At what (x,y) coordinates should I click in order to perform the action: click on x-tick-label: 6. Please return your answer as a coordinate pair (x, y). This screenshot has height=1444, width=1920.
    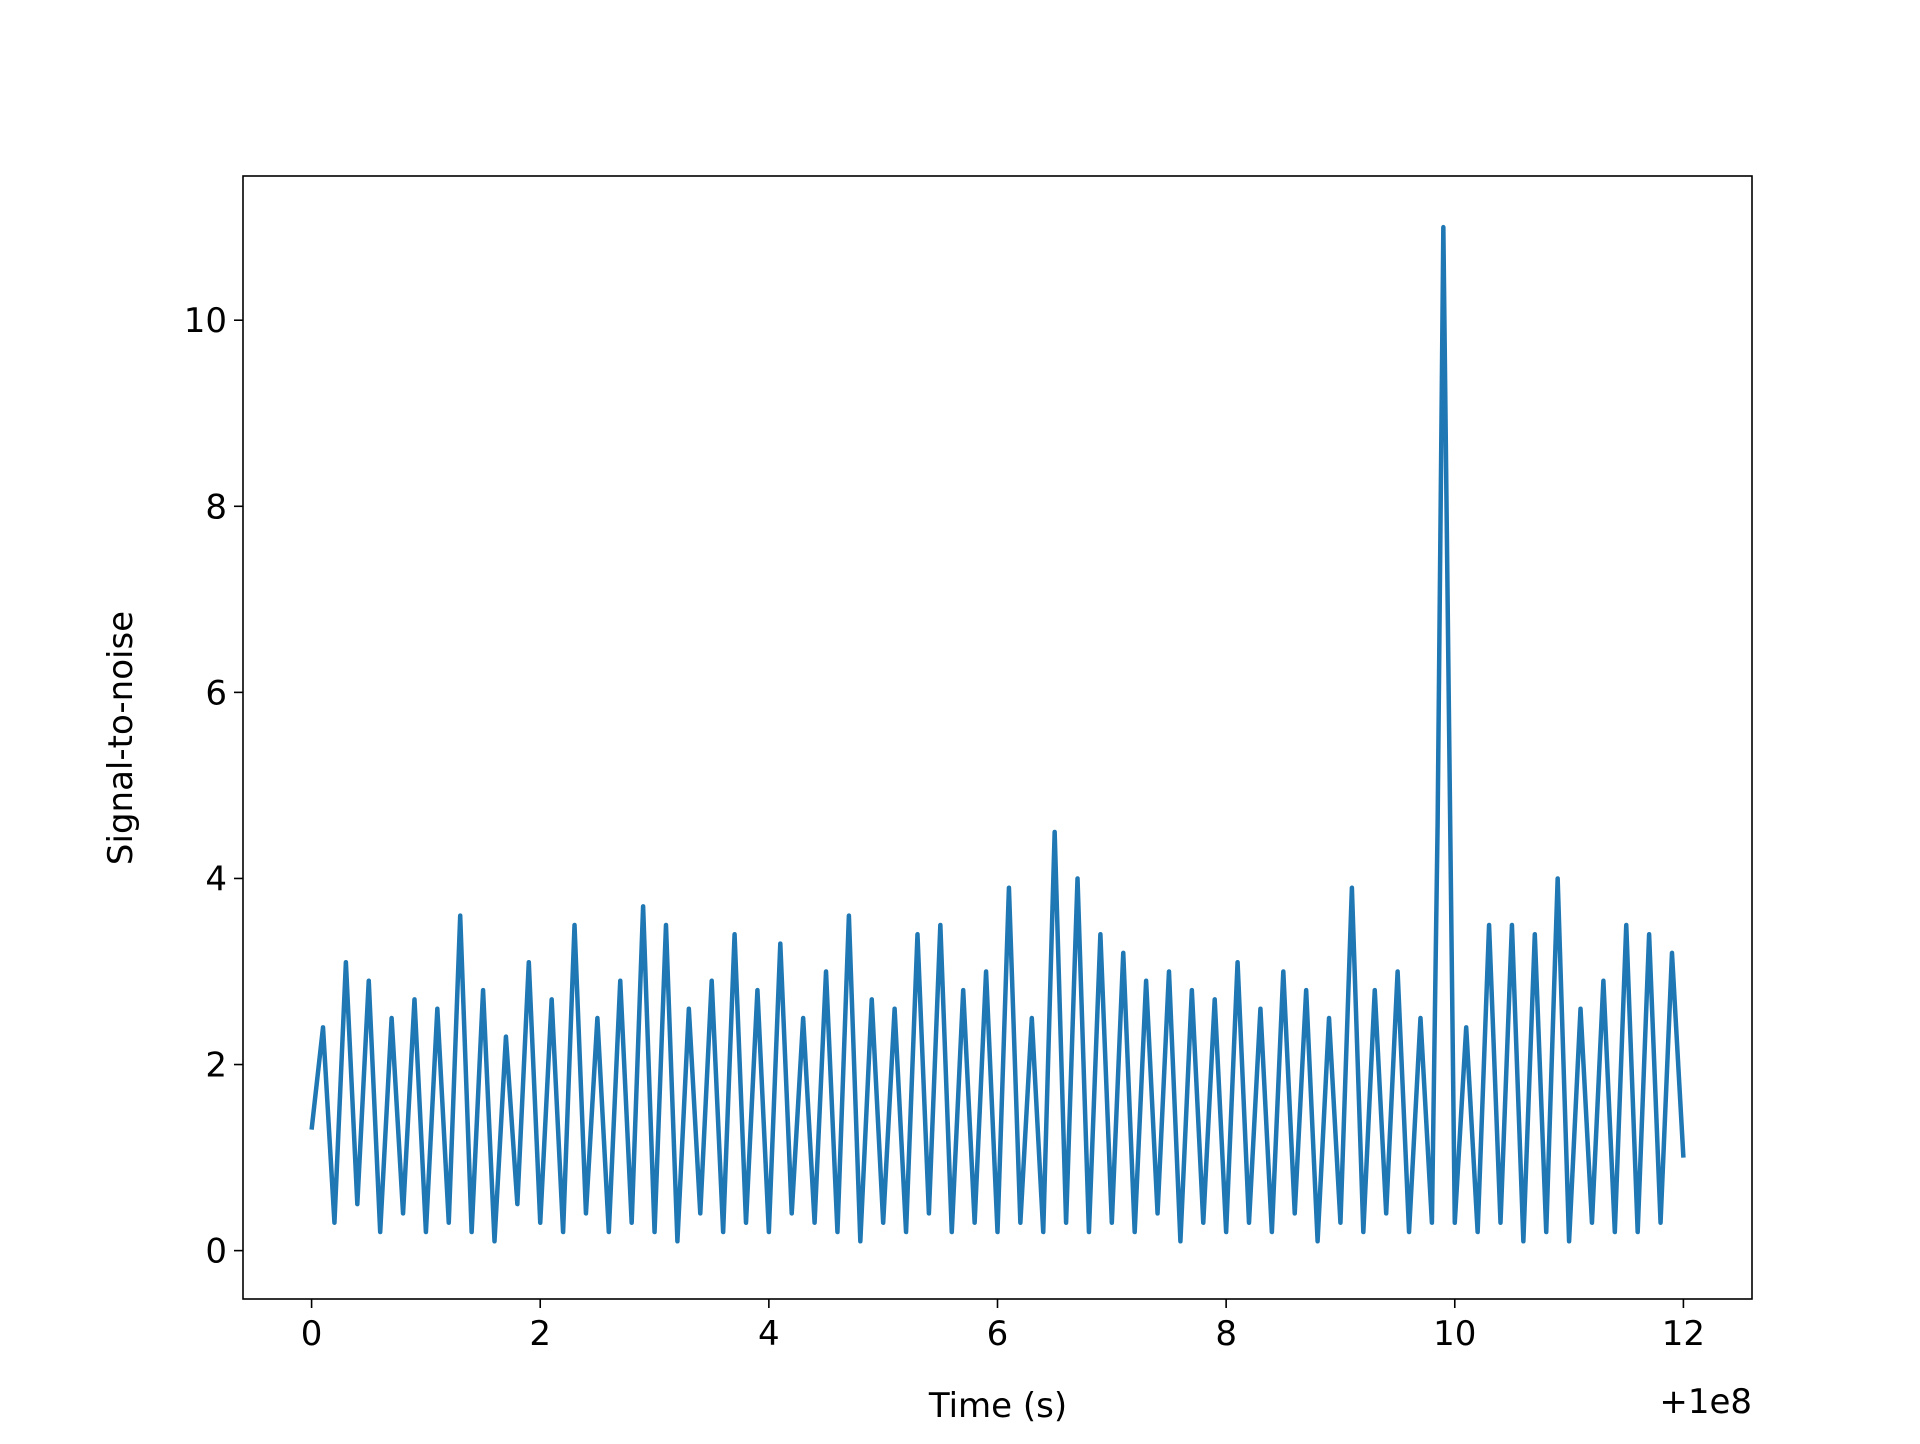
    Looking at the image, I should click on (998, 1334).